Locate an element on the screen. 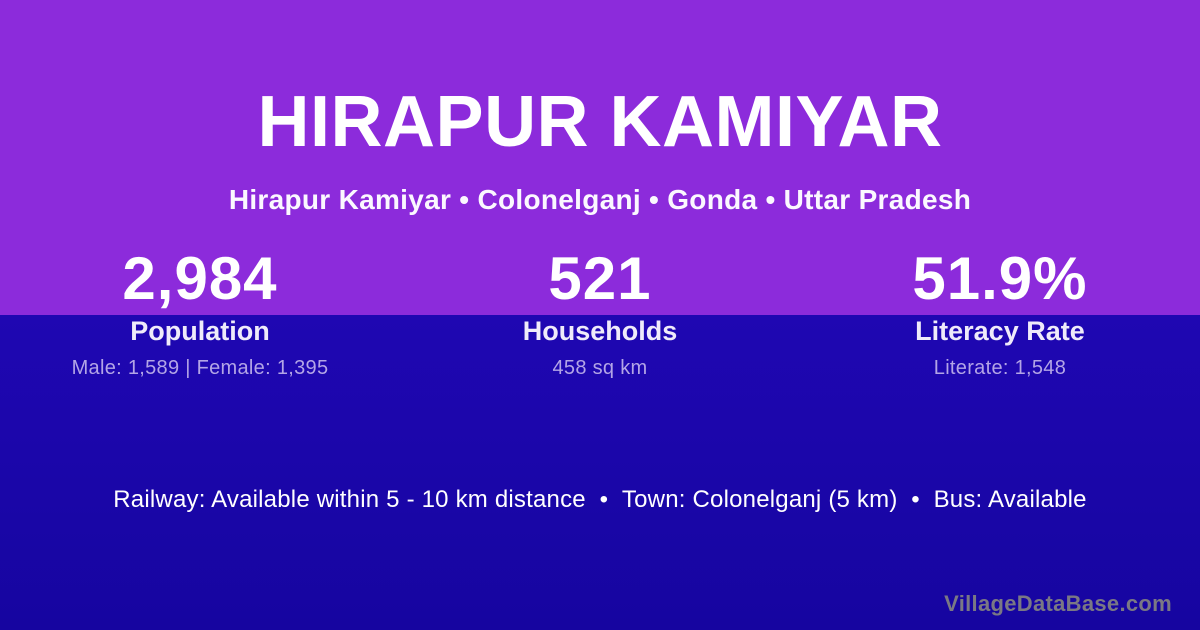 The height and width of the screenshot is (630, 1200). population-label: Population is located at coordinates (200, 331).